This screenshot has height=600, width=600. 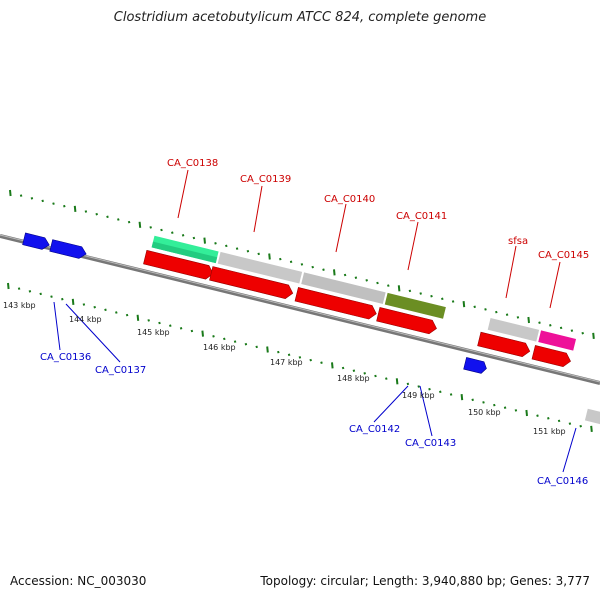 What do you see at coordinates (413, 246) in the screenshot?
I see `leader-line-ca-c0141` at bounding box center [413, 246].